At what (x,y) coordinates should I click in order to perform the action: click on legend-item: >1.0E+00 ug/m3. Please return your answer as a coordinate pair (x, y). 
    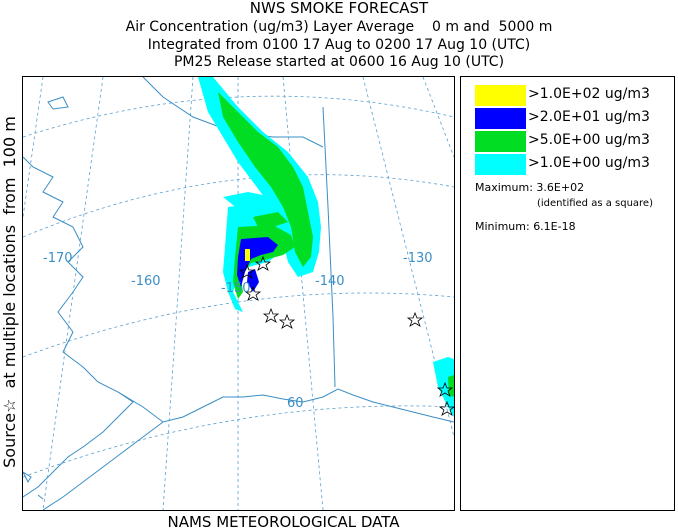
    Looking at the image, I should click on (570, 164).